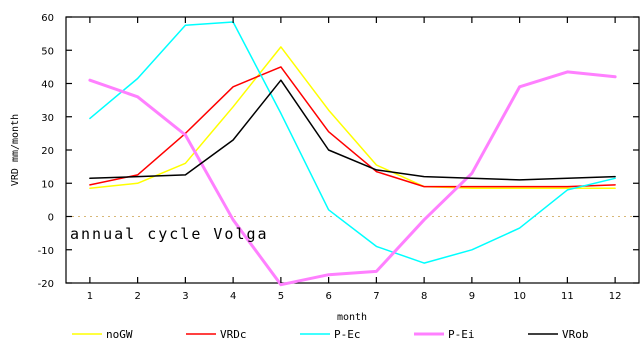 The image size is (643, 345). What do you see at coordinates (233, 296) in the screenshot?
I see `x-tick-label: 4` at bounding box center [233, 296].